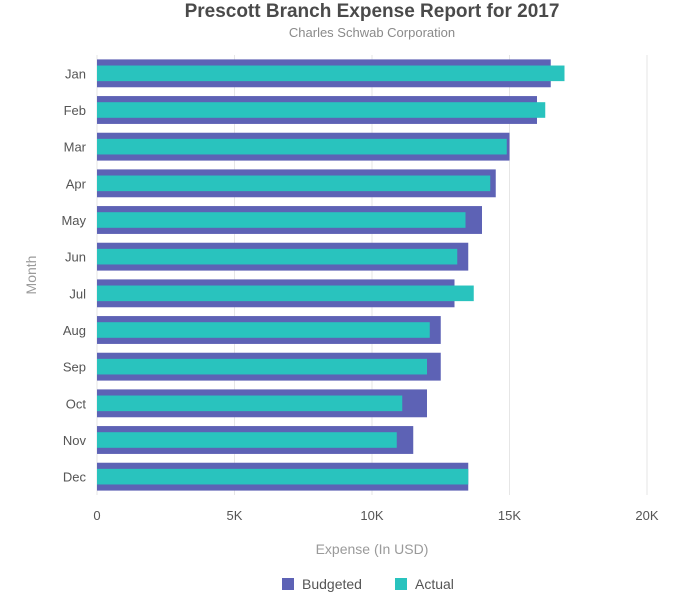  I want to click on x-tick-label: 20K, so click(646, 515).